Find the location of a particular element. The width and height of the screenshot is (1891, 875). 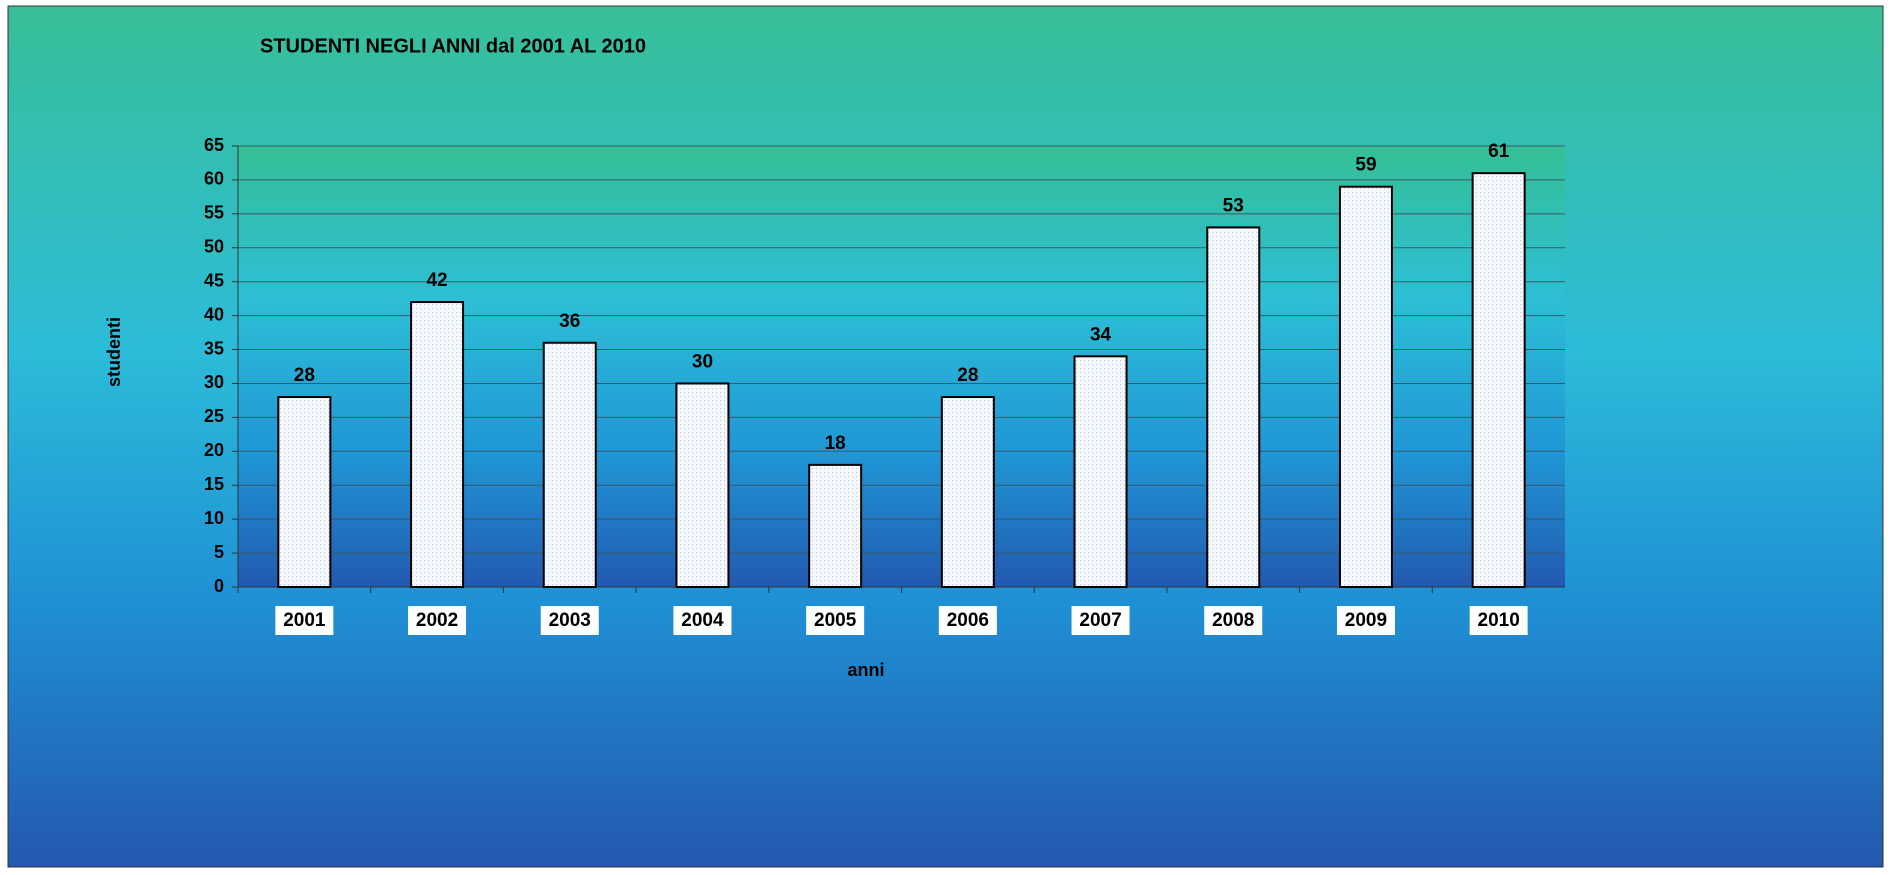

x-axis-label: anni is located at coordinates (865, 670).